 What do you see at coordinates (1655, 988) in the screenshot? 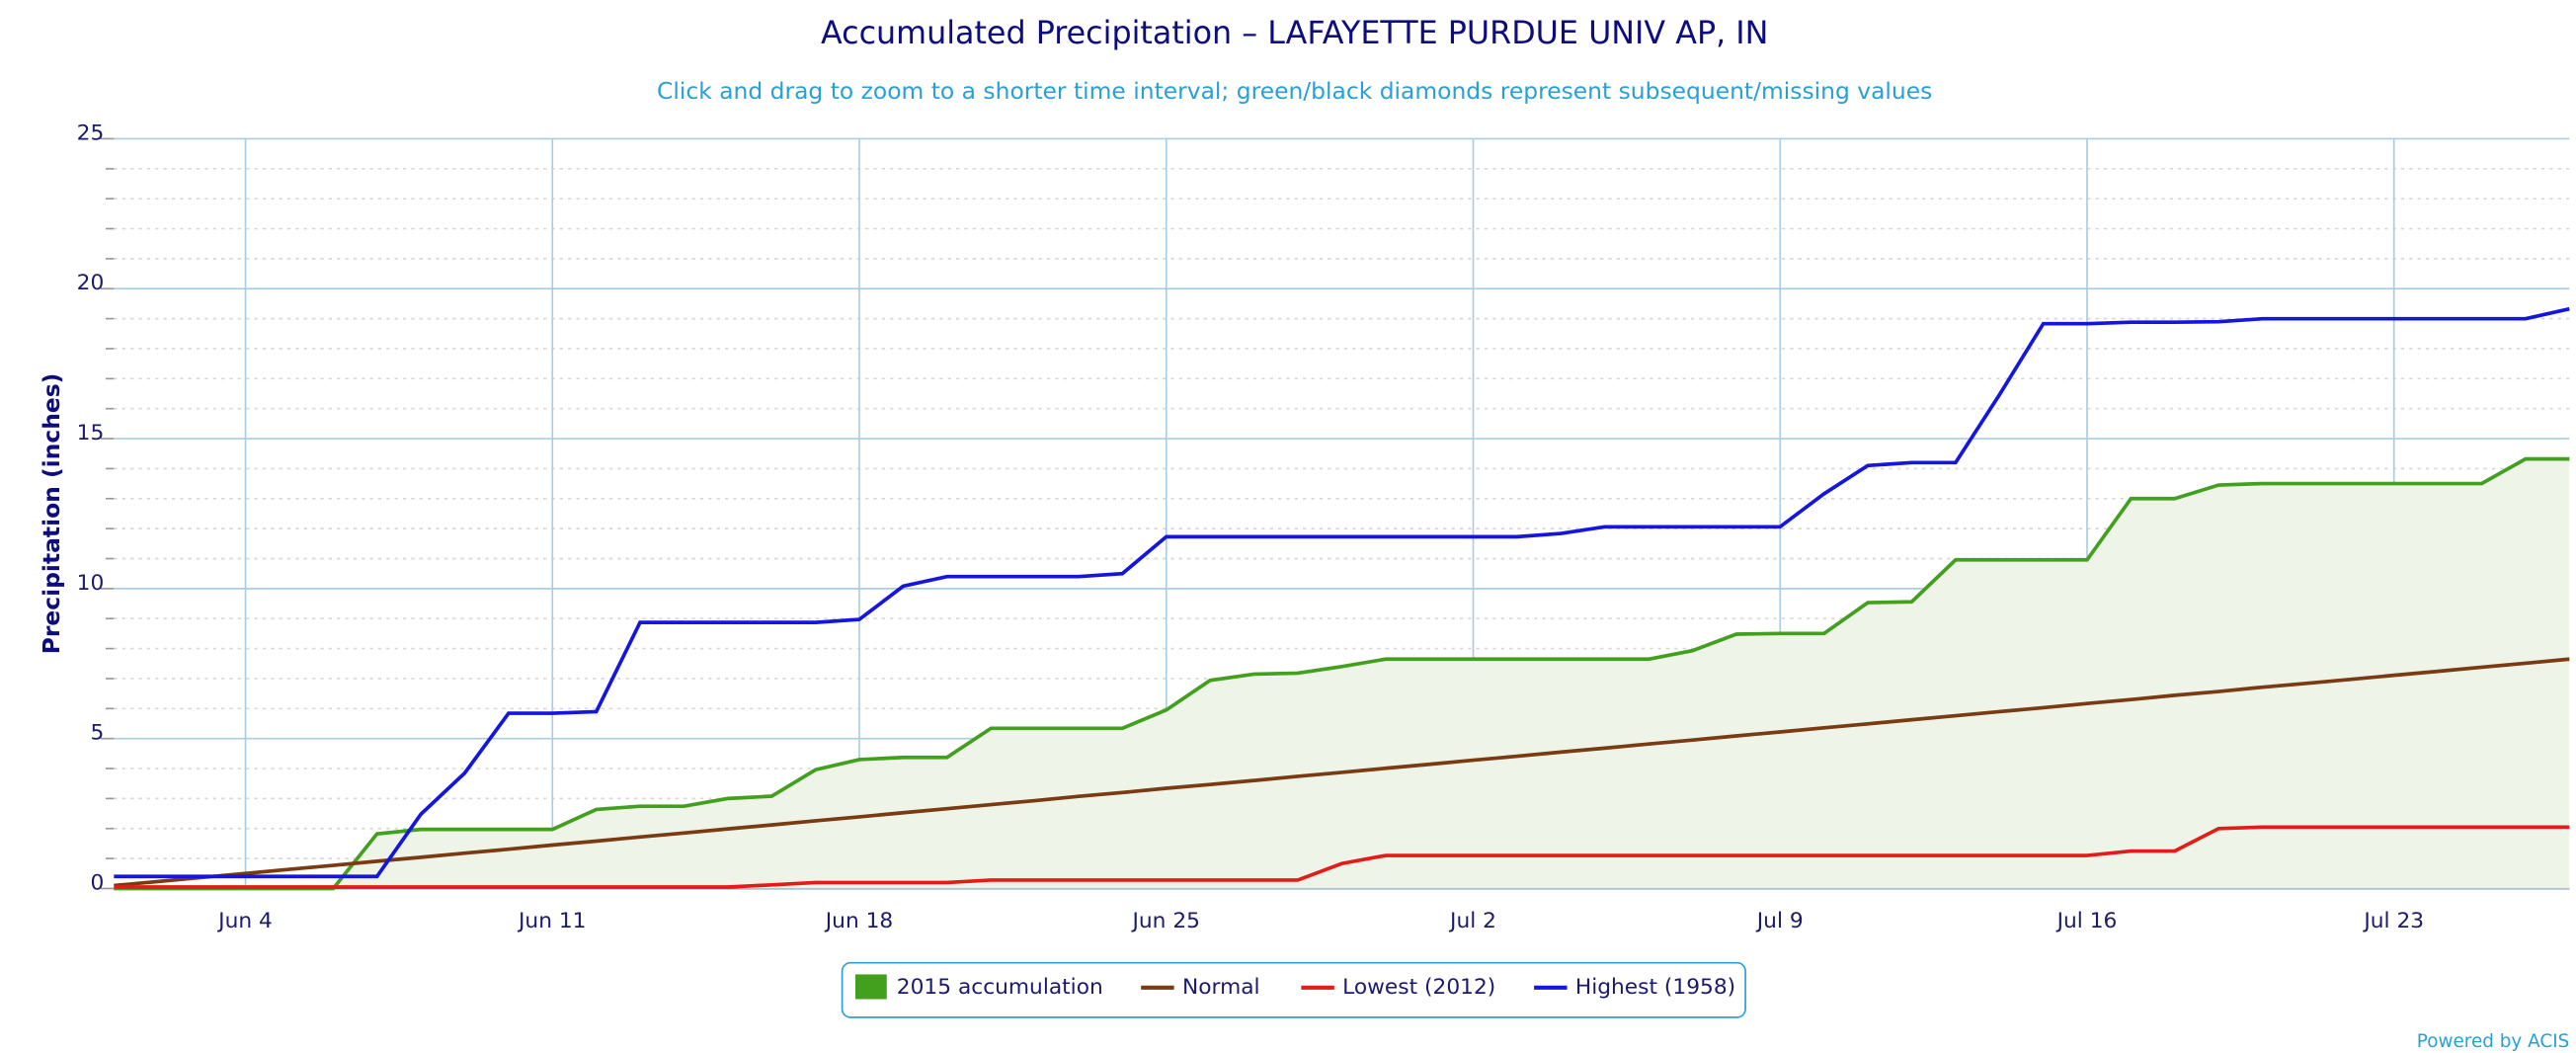
I see `legend-label: Highest (1958)` at bounding box center [1655, 988].